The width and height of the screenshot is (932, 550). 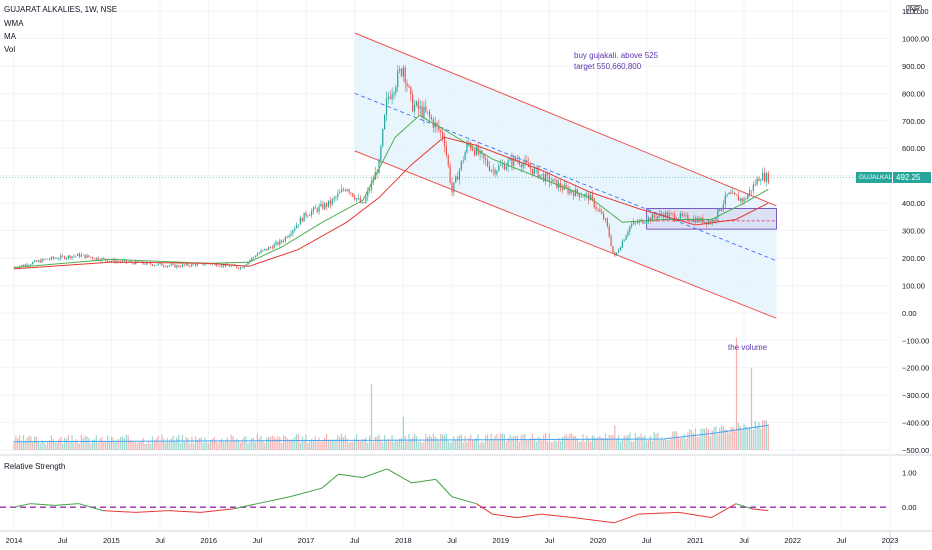 What do you see at coordinates (14, 23) in the screenshot?
I see `indicator-wma-label: WMA` at bounding box center [14, 23].